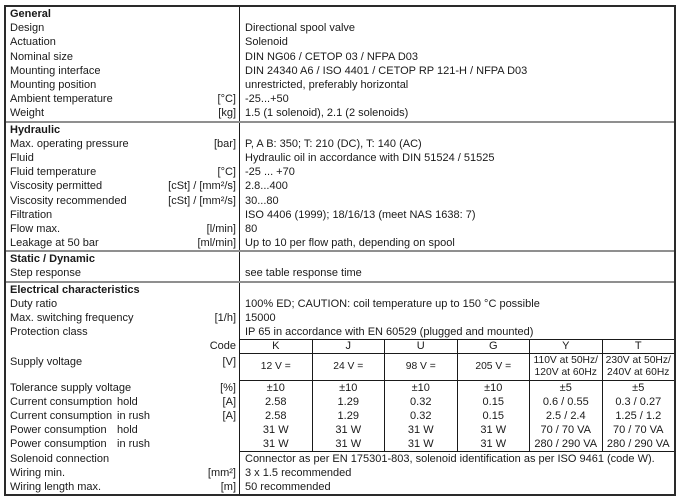 The image size is (681, 501). I want to click on current-inrush-value: 0.15, so click(493, 416).